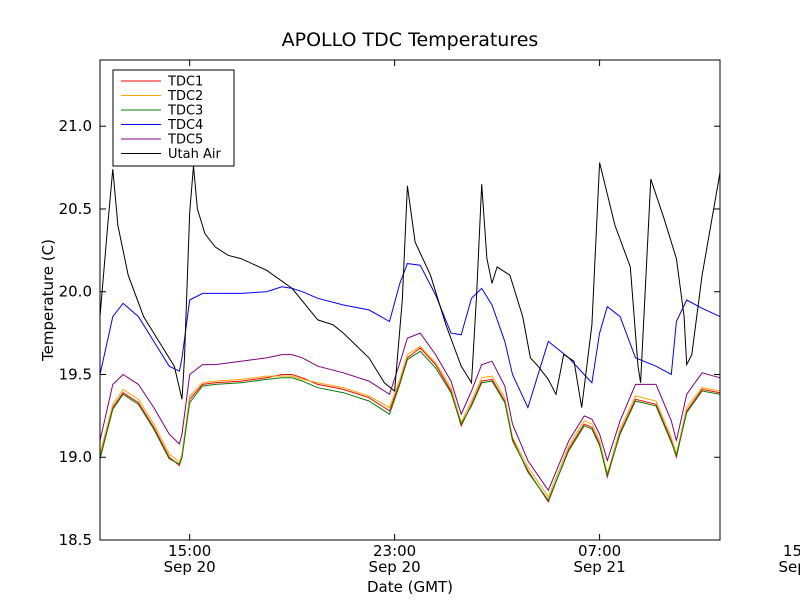 This screenshot has height=600, width=800. I want to click on legend-label: TDC2, so click(185, 96).